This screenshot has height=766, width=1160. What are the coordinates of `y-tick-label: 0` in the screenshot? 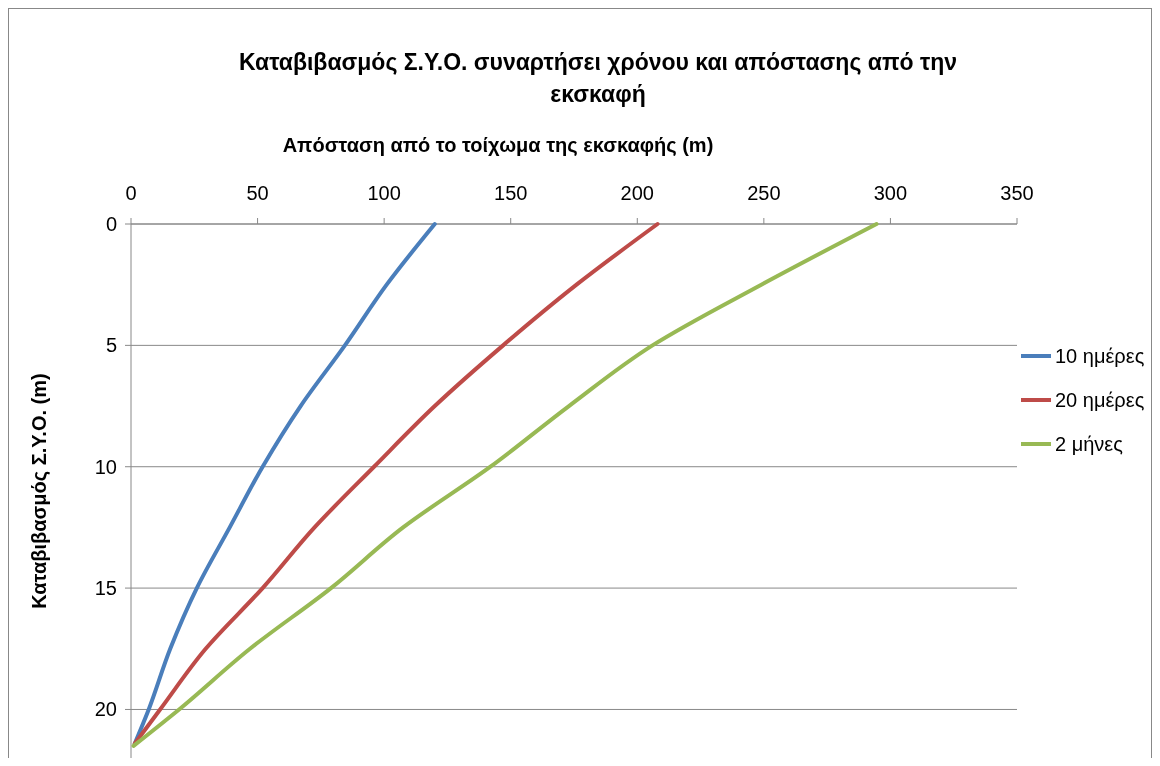 It's located at (111, 224).